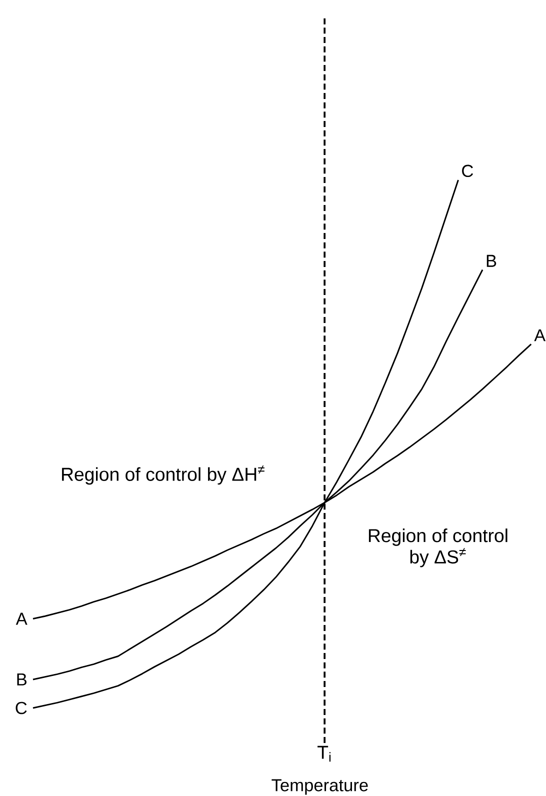 Image resolution: width=546 pixels, height=796 pixels. I want to click on annotation: Region of control by ΔH$^{≠}$, so click(163, 475).